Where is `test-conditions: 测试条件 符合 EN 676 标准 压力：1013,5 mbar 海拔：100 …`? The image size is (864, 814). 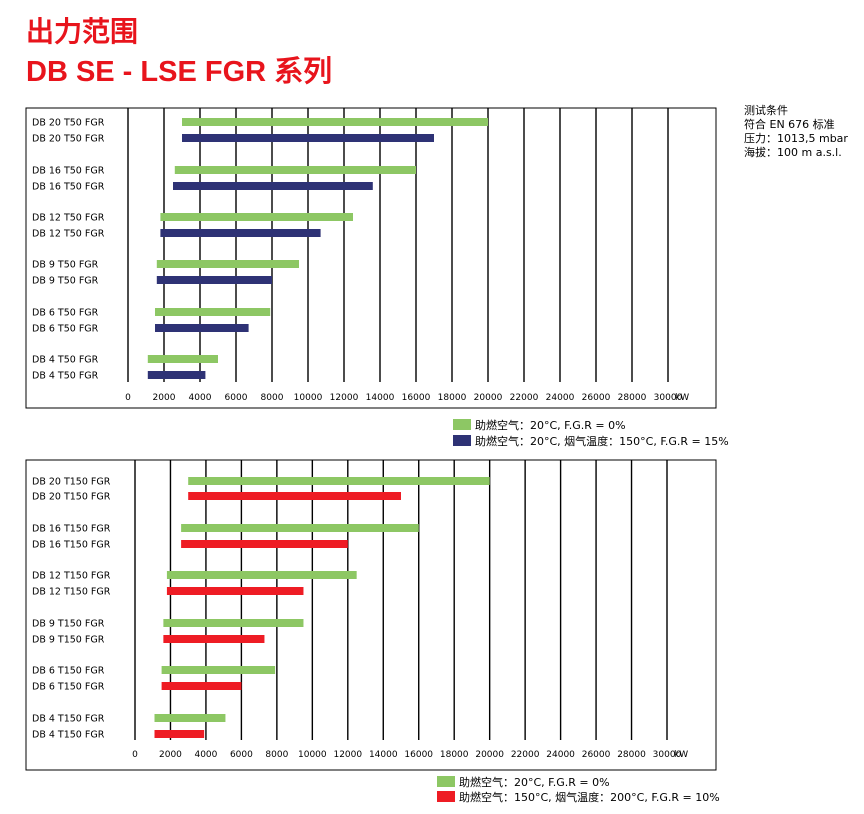
test-conditions: 测试条件 符合 EN 676 标准 压力：1013,5 mbar 海拔：100 … is located at coordinates (796, 132).